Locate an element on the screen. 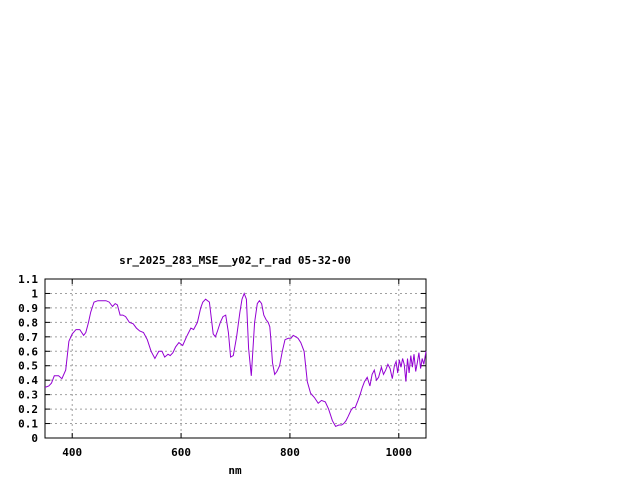  chart-title: sr_2025_283_MSE__y02_r_rad 05-32-00 is located at coordinates (235, 260).